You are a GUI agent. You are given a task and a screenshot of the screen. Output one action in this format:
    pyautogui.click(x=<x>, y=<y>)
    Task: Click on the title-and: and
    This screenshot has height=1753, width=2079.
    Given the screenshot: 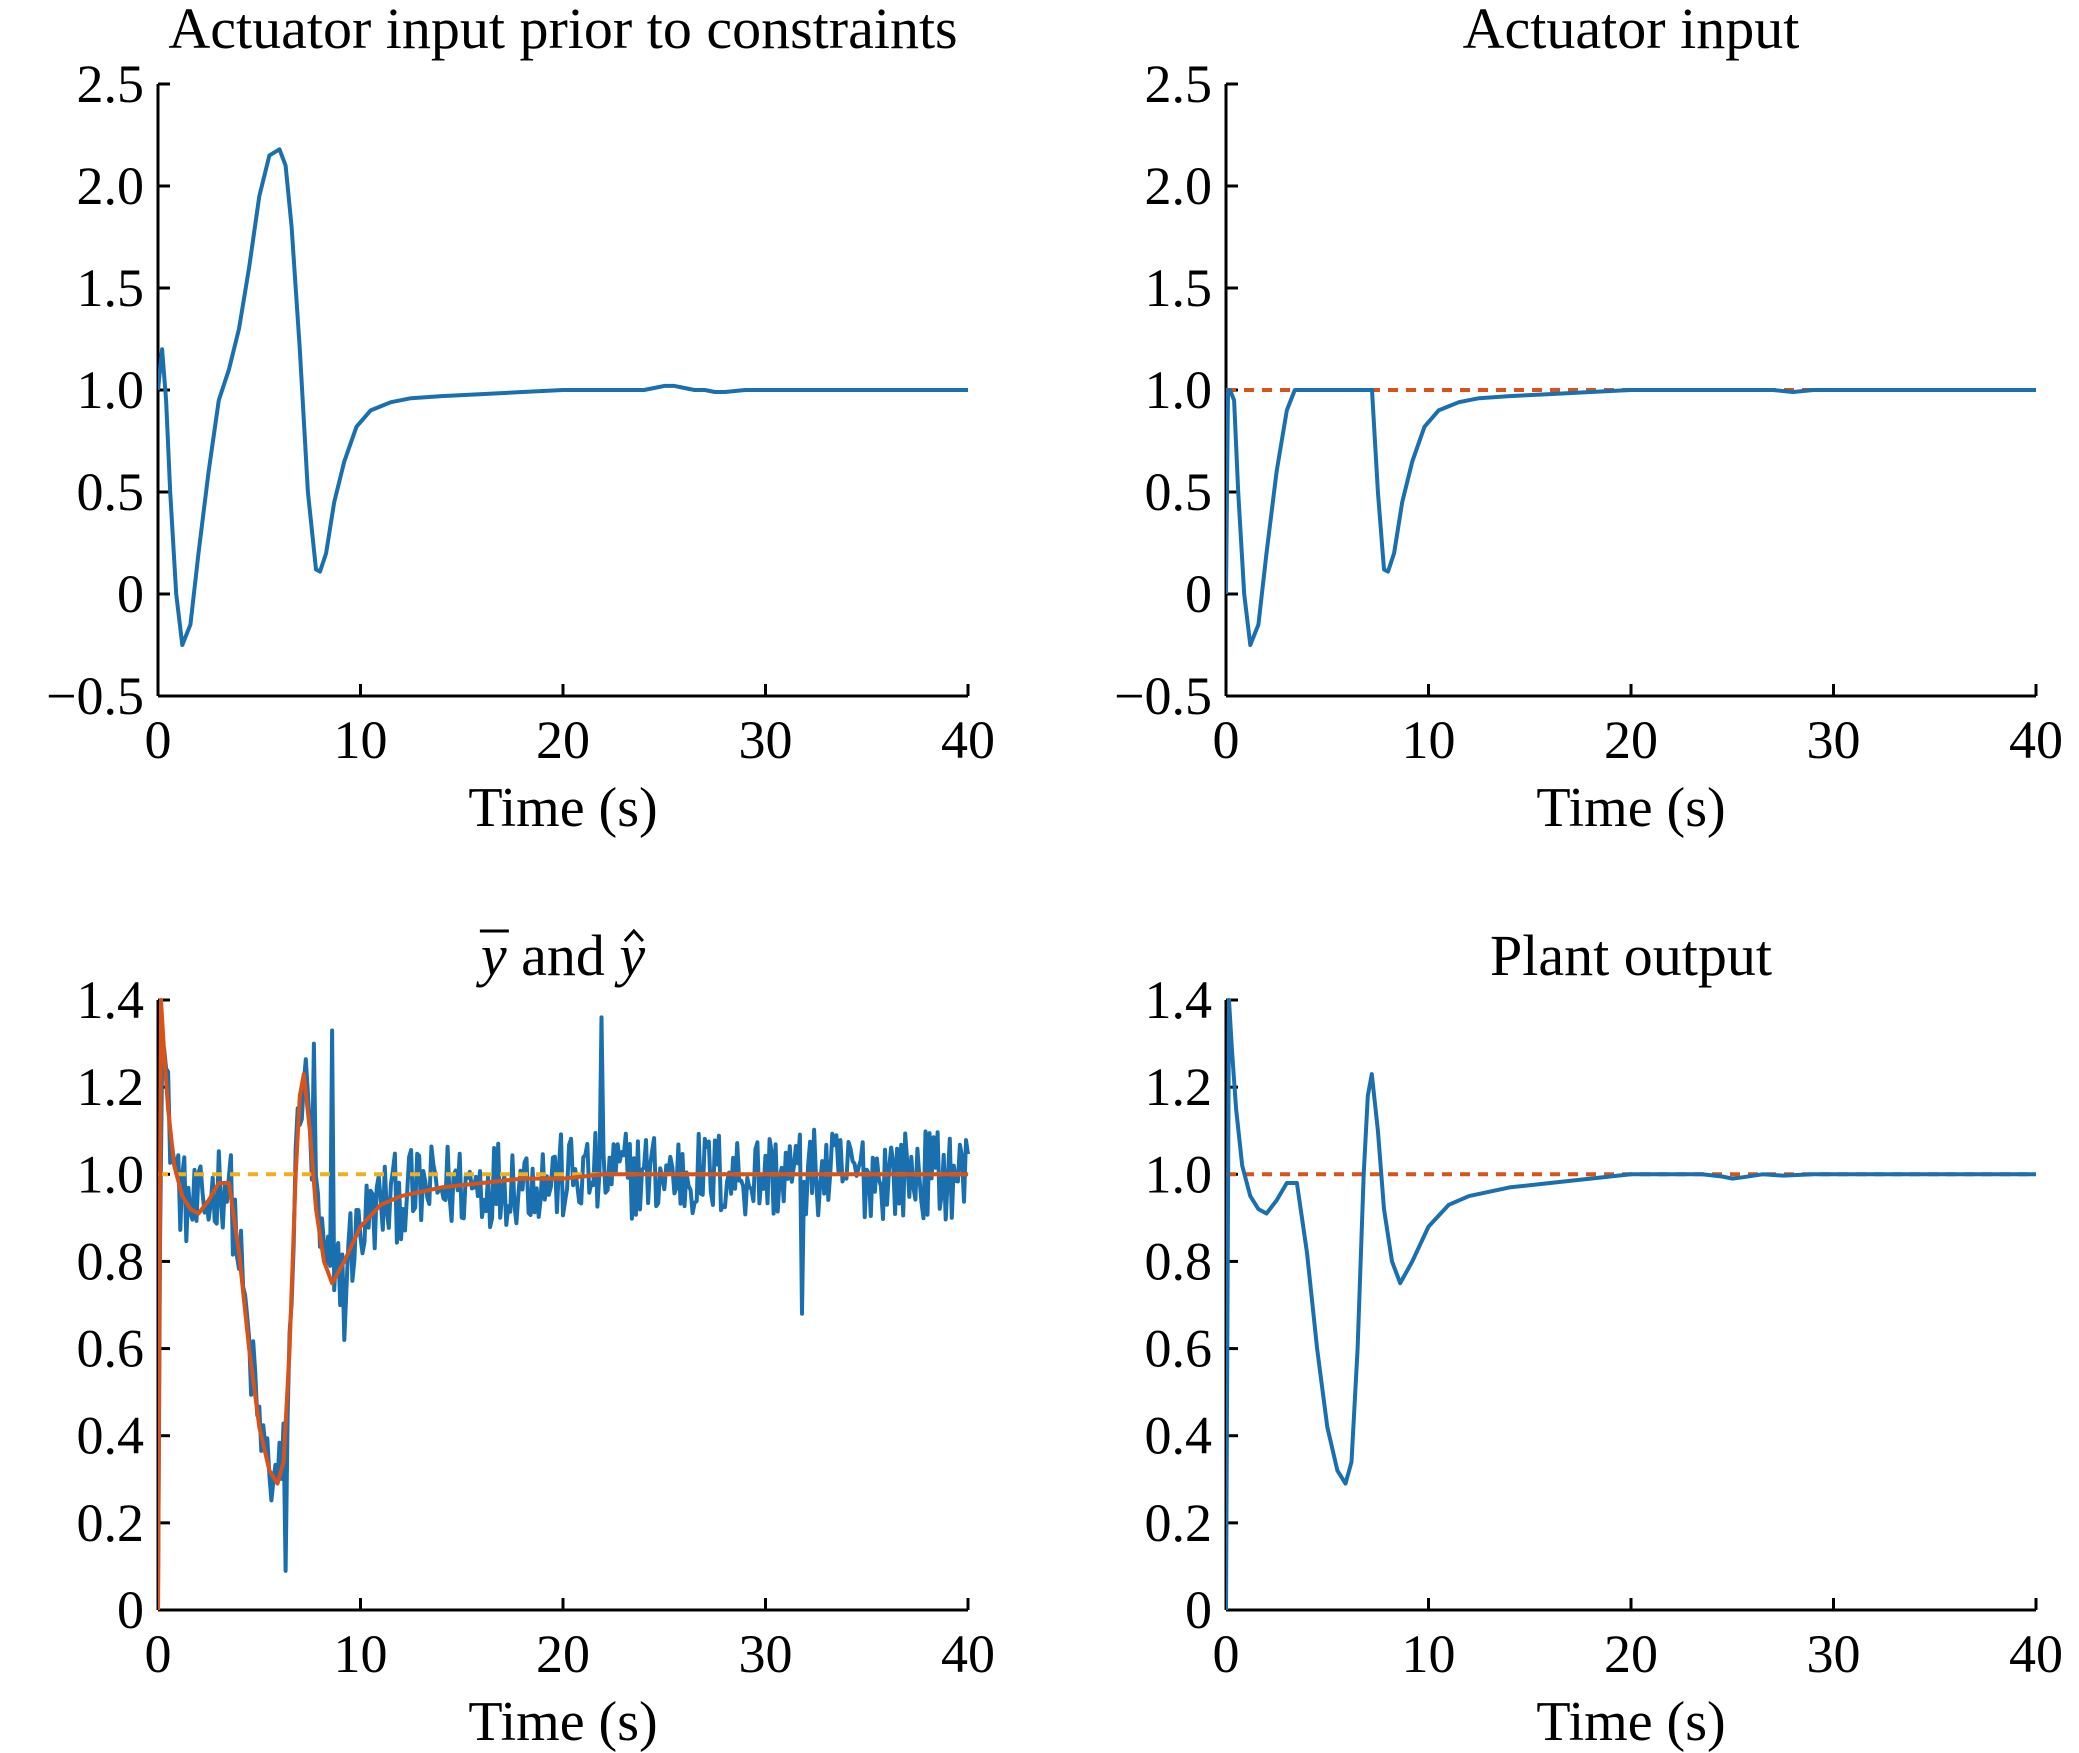 What is the action you would take?
    pyautogui.click(x=563, y=955)
    